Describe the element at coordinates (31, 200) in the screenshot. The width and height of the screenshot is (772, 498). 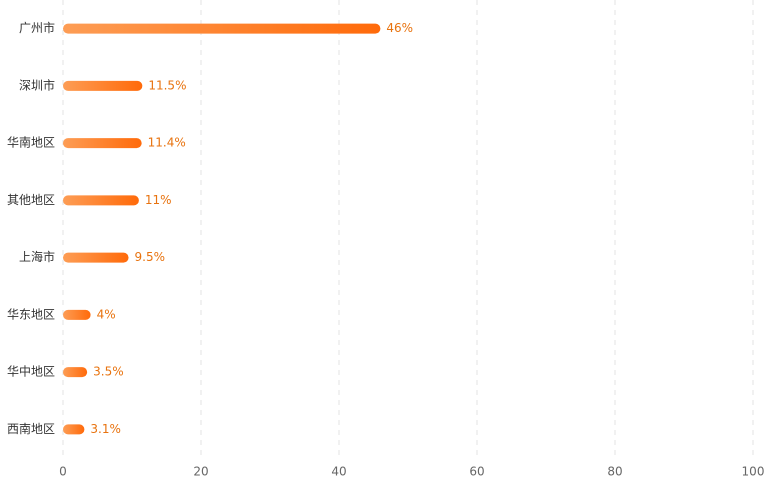
I see `y-tick-label: 其他地区` at that location.